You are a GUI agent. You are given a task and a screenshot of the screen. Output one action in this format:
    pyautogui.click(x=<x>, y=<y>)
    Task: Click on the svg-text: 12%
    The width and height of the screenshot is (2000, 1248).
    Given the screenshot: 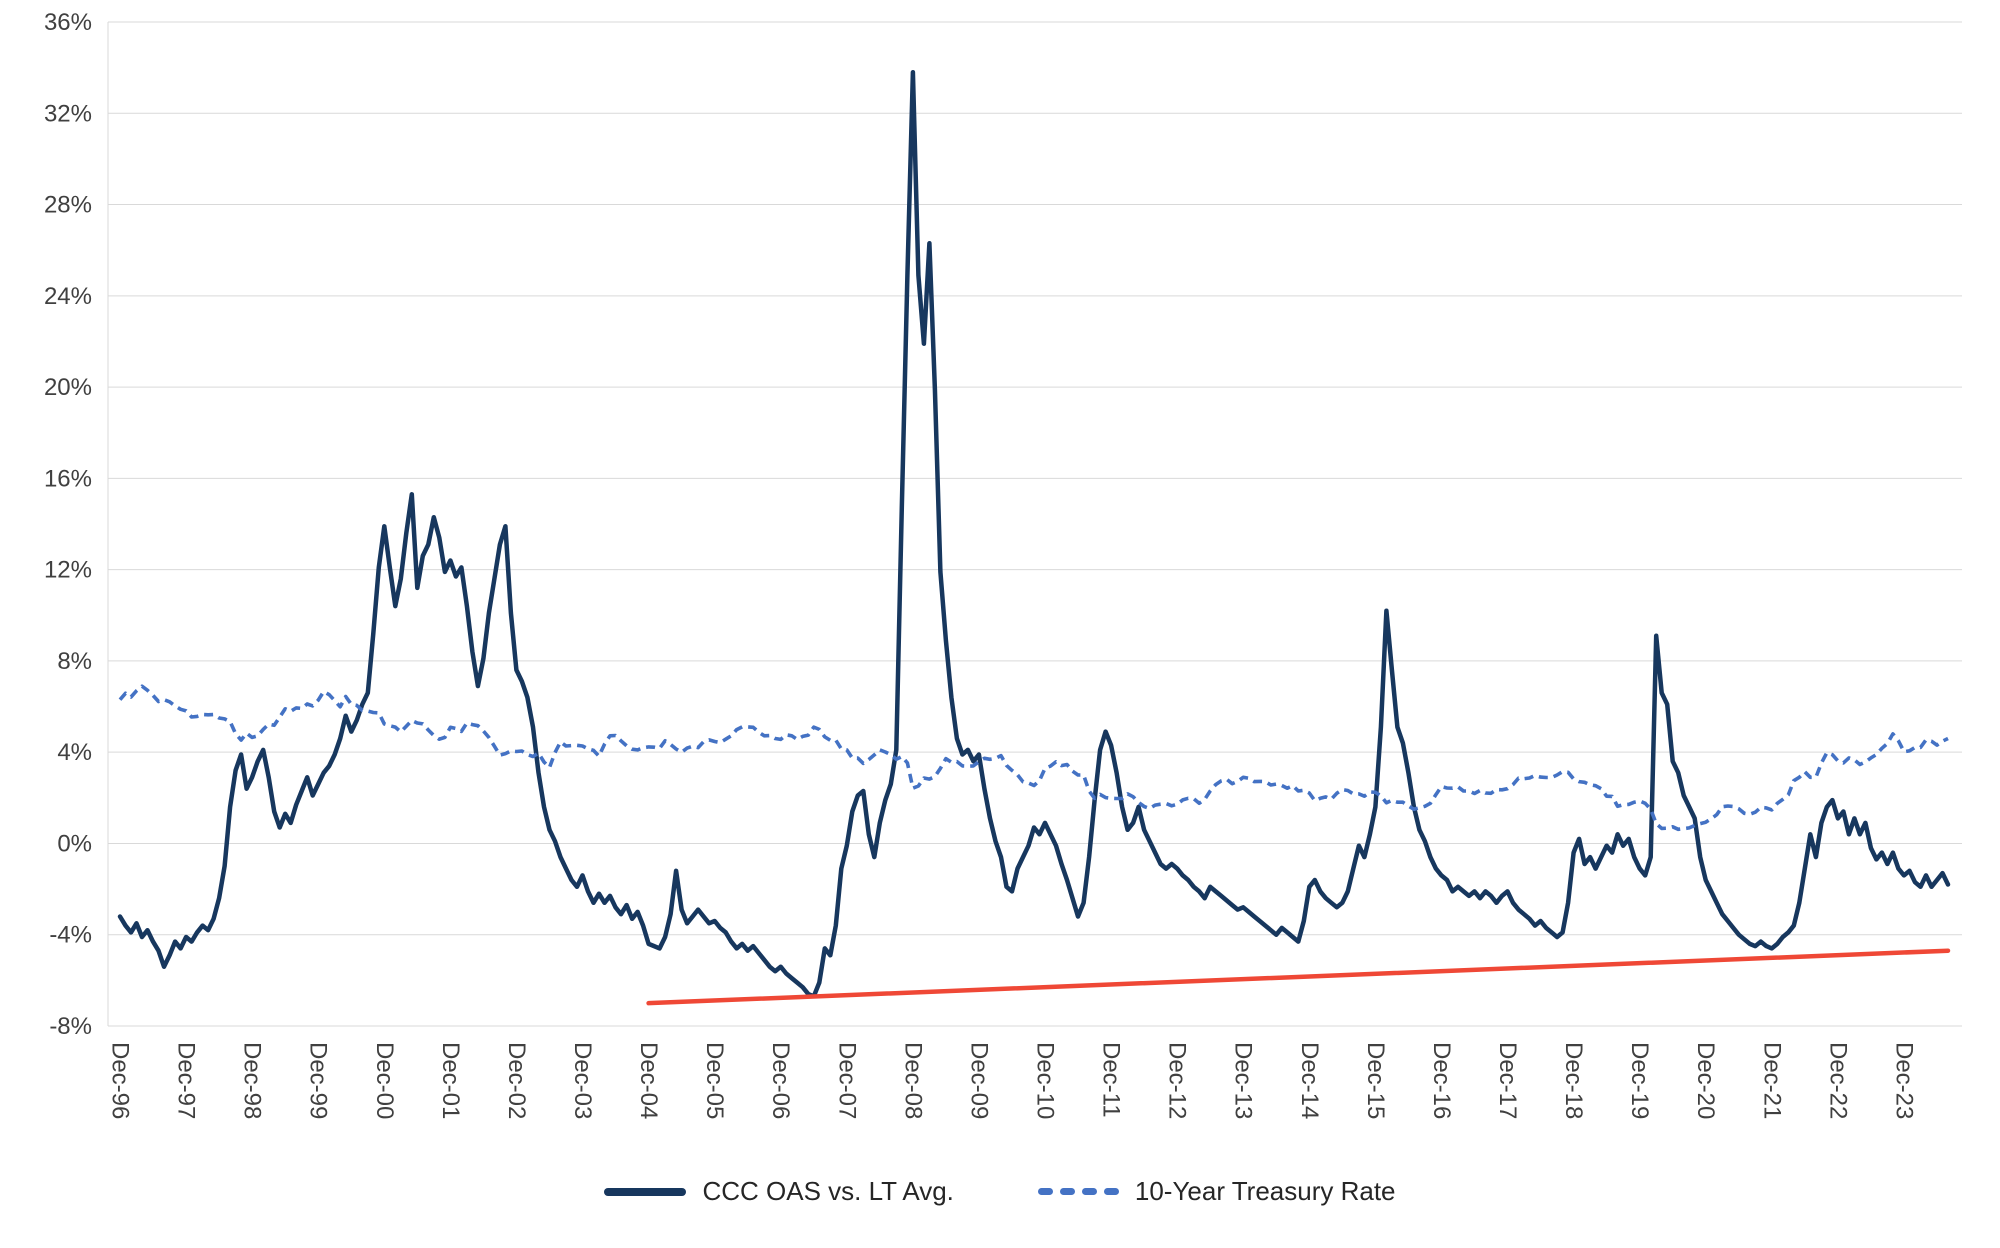 What is the action you would take?
    pyautogui.click(x=68, y=570)
    